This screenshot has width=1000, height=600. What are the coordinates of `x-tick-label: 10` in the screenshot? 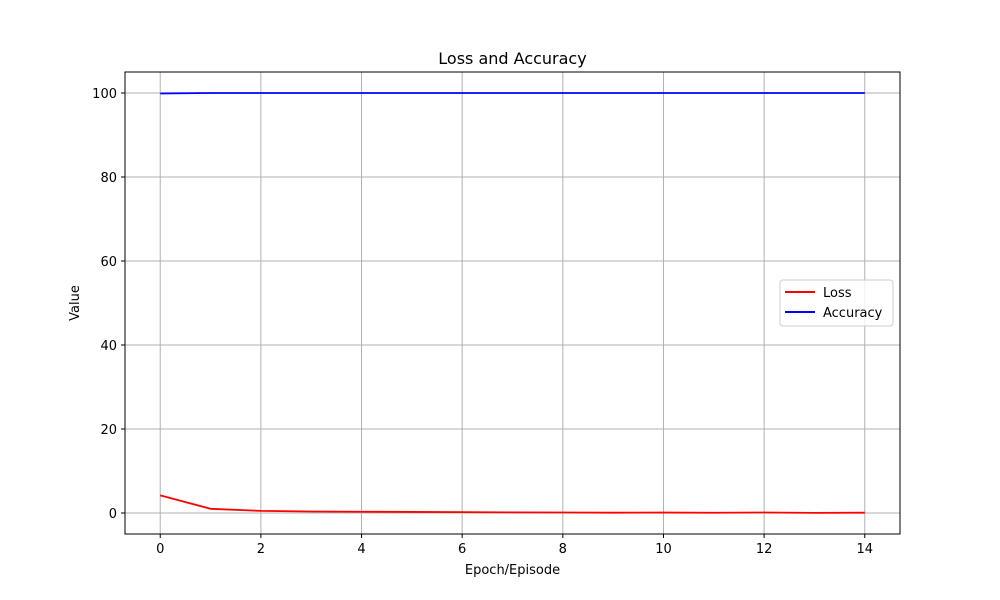 It's located at (663, 549).